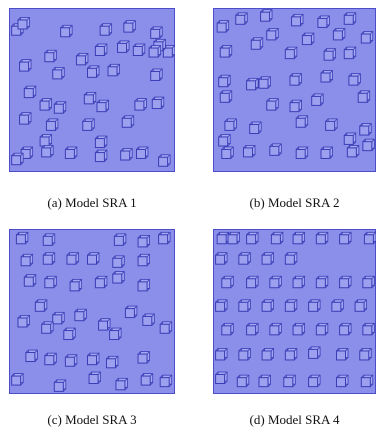 The height and width of the screenshot is (436, 376). Describe the element at coordinates (294, 202) in the screenshot. I see `caption-model-sra-2: (b) Model SRA 2` at that location.